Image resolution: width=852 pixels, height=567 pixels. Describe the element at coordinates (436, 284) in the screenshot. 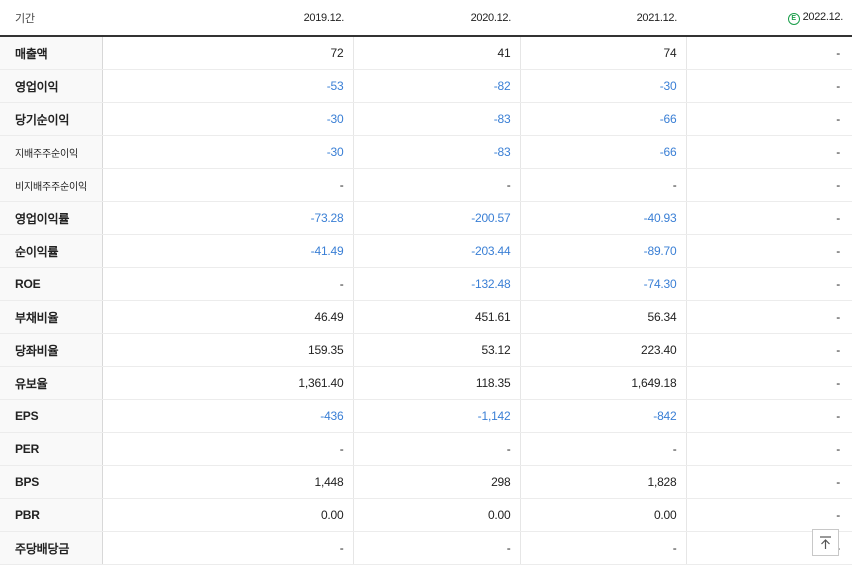

I see `value-cell: -132.48` at that location.